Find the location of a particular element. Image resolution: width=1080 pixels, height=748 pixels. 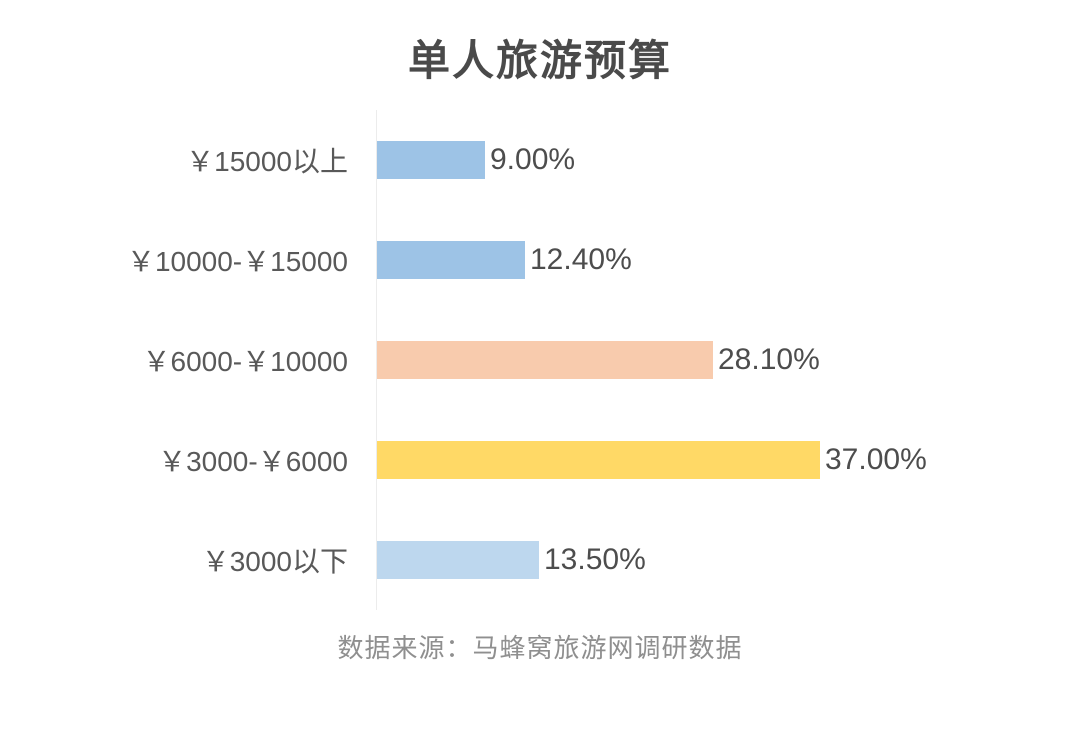

chart-row: ￥15000以上 9.00% is located at coordinates (540, 160).